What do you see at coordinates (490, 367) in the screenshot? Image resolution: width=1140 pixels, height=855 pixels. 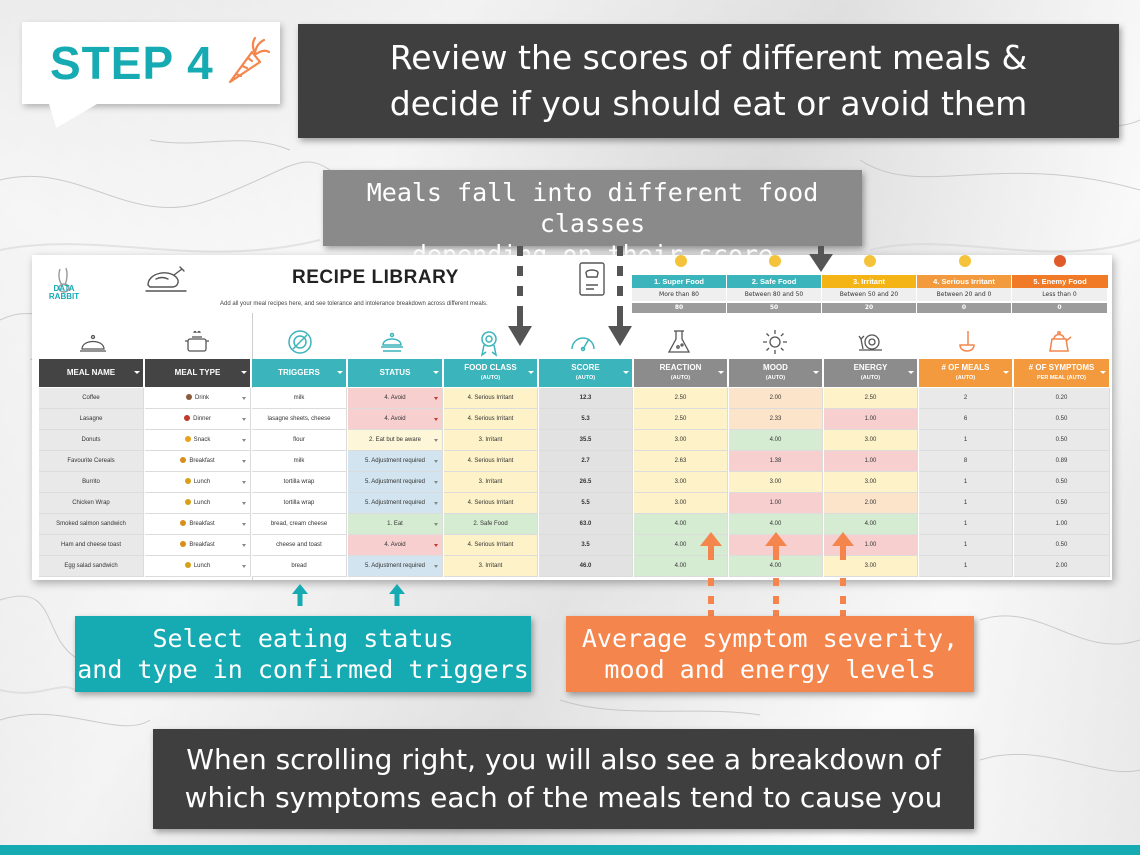 I see `col-food-class-label: FOOD CLASS` at bounding box center [490, 367].